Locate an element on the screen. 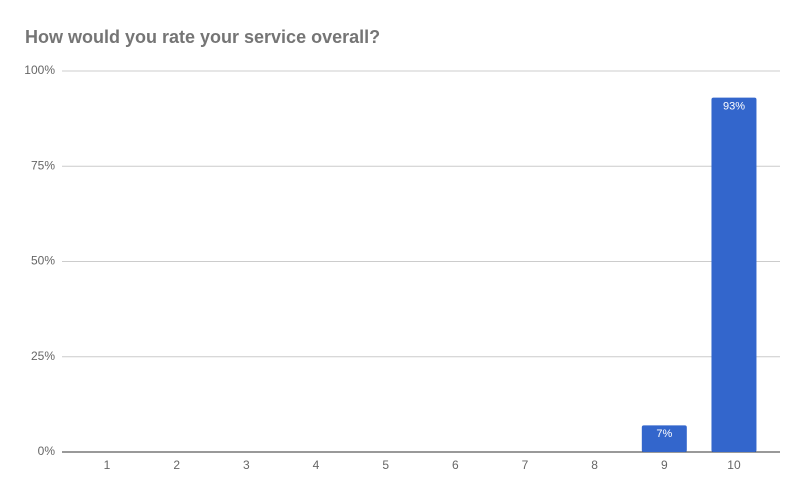  x-tick-label: 7 is located at coordinates (525, 465).